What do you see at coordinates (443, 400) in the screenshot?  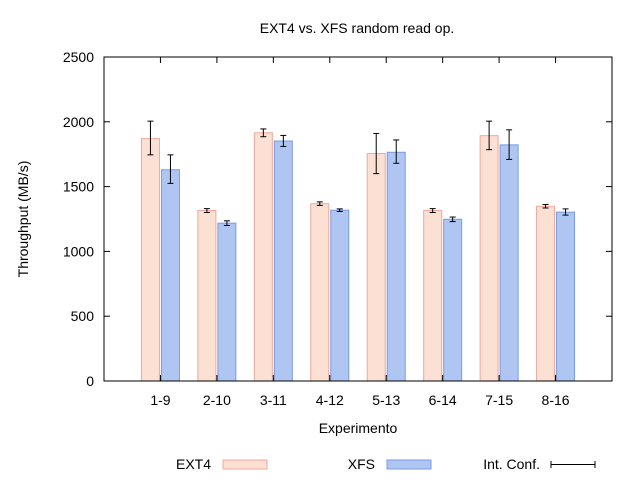 I see `x-tick-label: 6-14` at bounding box center [443, 400].